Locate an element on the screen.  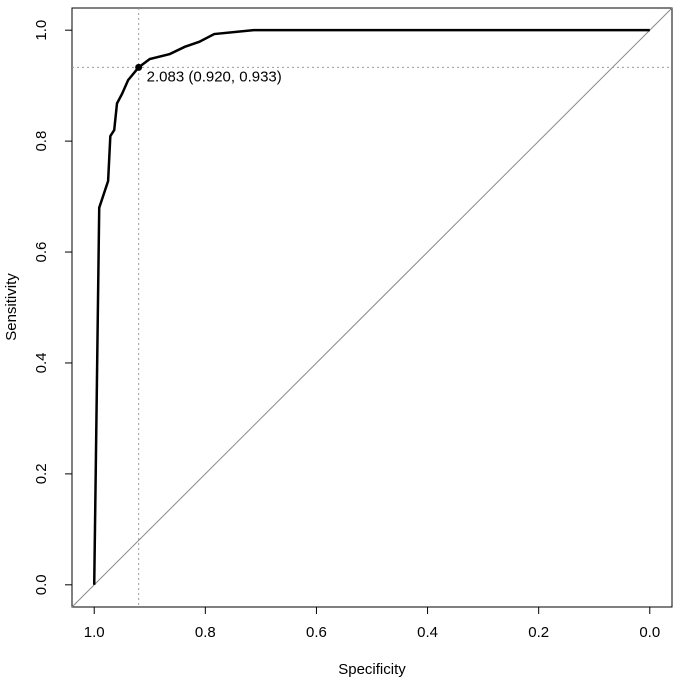
x-tick-label: 0.6 is located at coordinates (316, 632).